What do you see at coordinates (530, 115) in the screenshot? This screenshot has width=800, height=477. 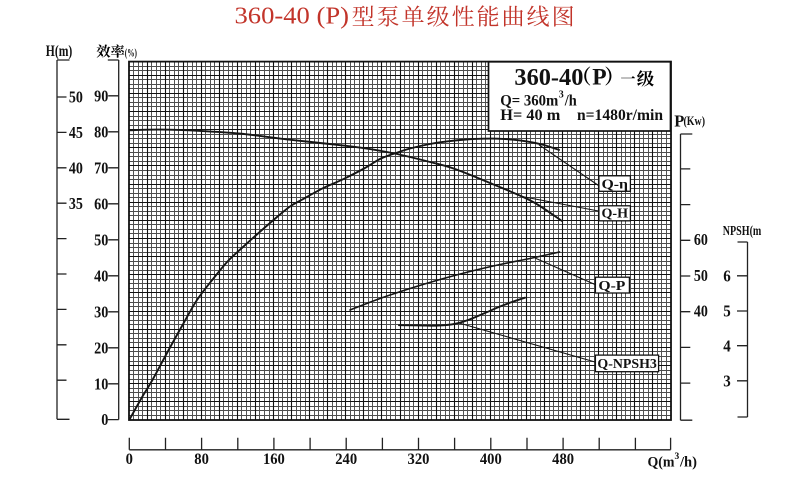 I see `svg-text: H= 40 m` at bounding box center [530, 115].